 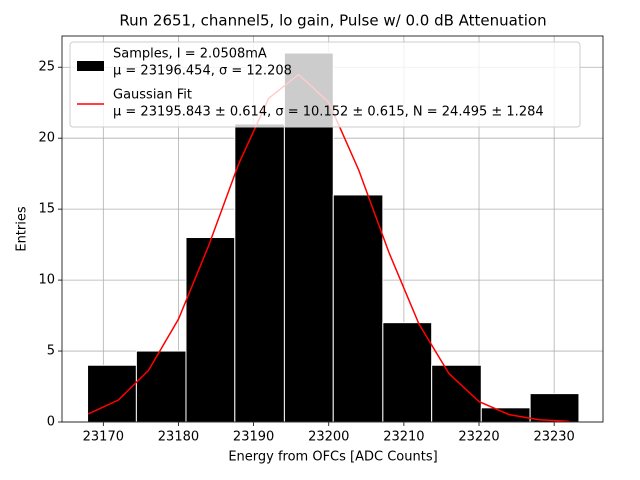 What do you see at coordinates (325, 84) in the screenshot?
I see `legend-box` at bounding box center [325, 84].